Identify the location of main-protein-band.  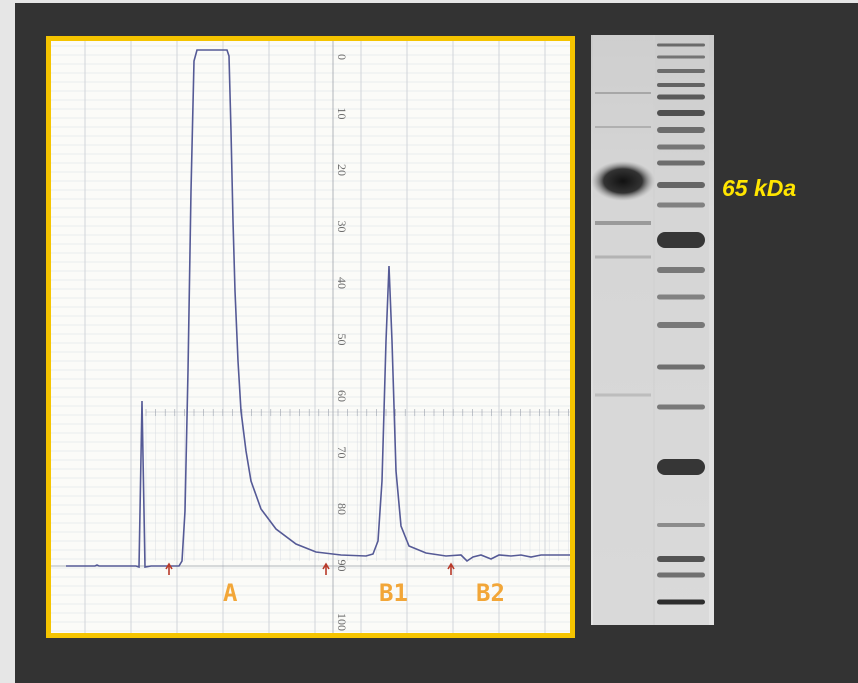
(623, 181).